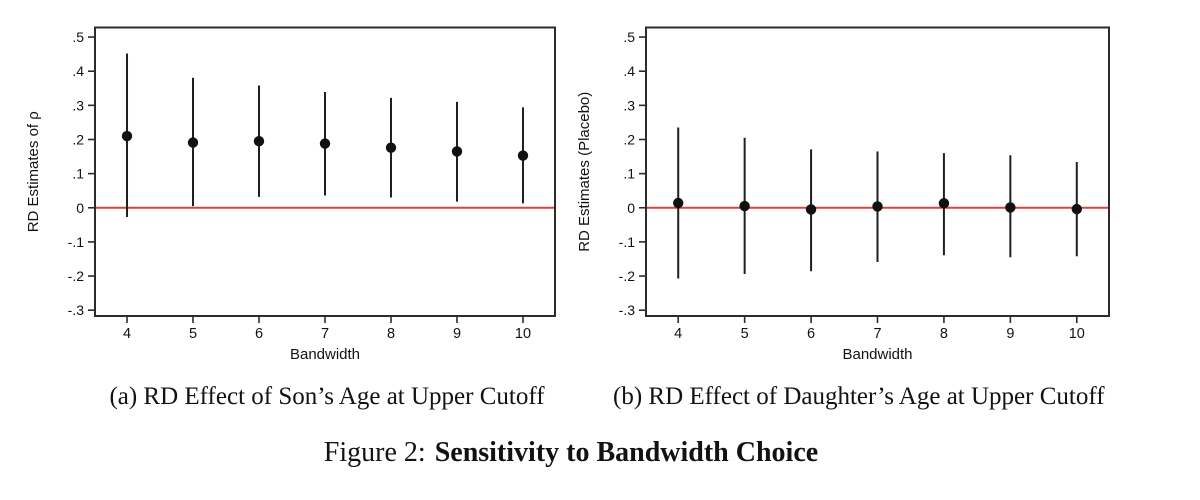 Image resolution: width=1200 pixels, height=500 pixels. Describe the element at coordinates (33, 171) in the screenshot. I see `y-axis-title: RD Estimates of ρ` at that location.